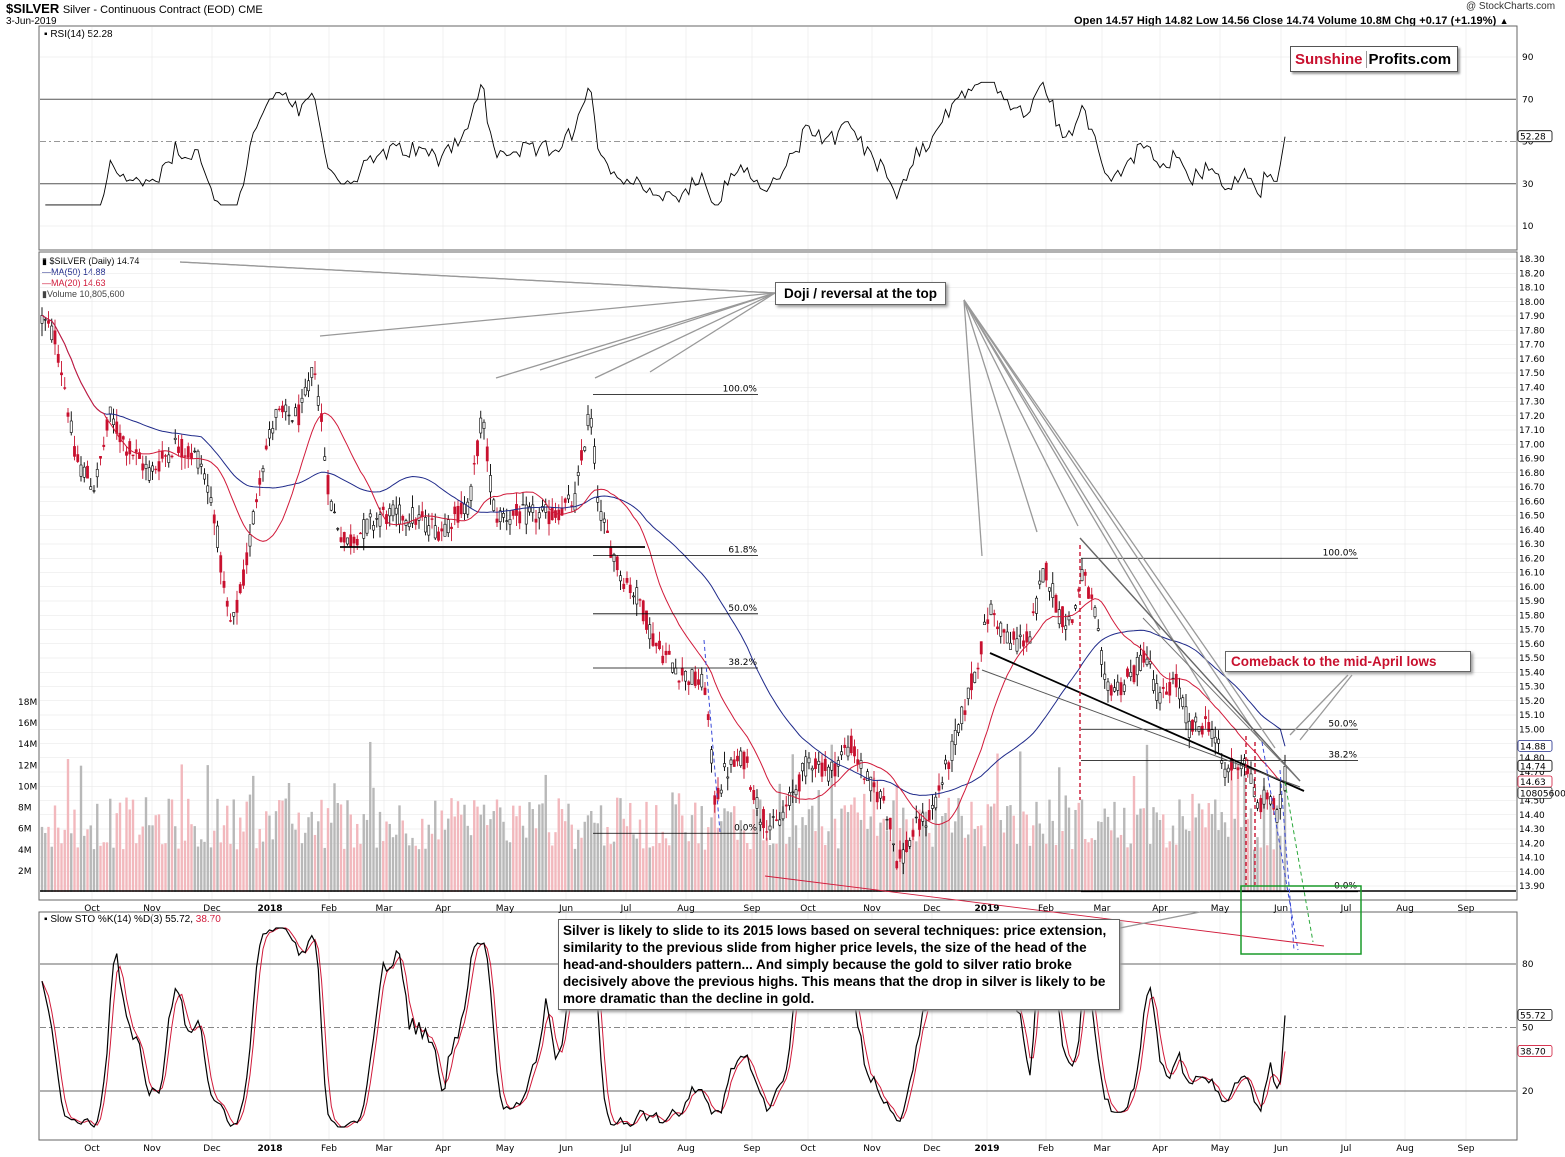 Image resolution: width=1565 pixels, height=1157 pixels. What do you see at coordinates (1535, 745) in the screenshot?
I see `badge-ma50: 14.88` at bounding box center [1535, 745].